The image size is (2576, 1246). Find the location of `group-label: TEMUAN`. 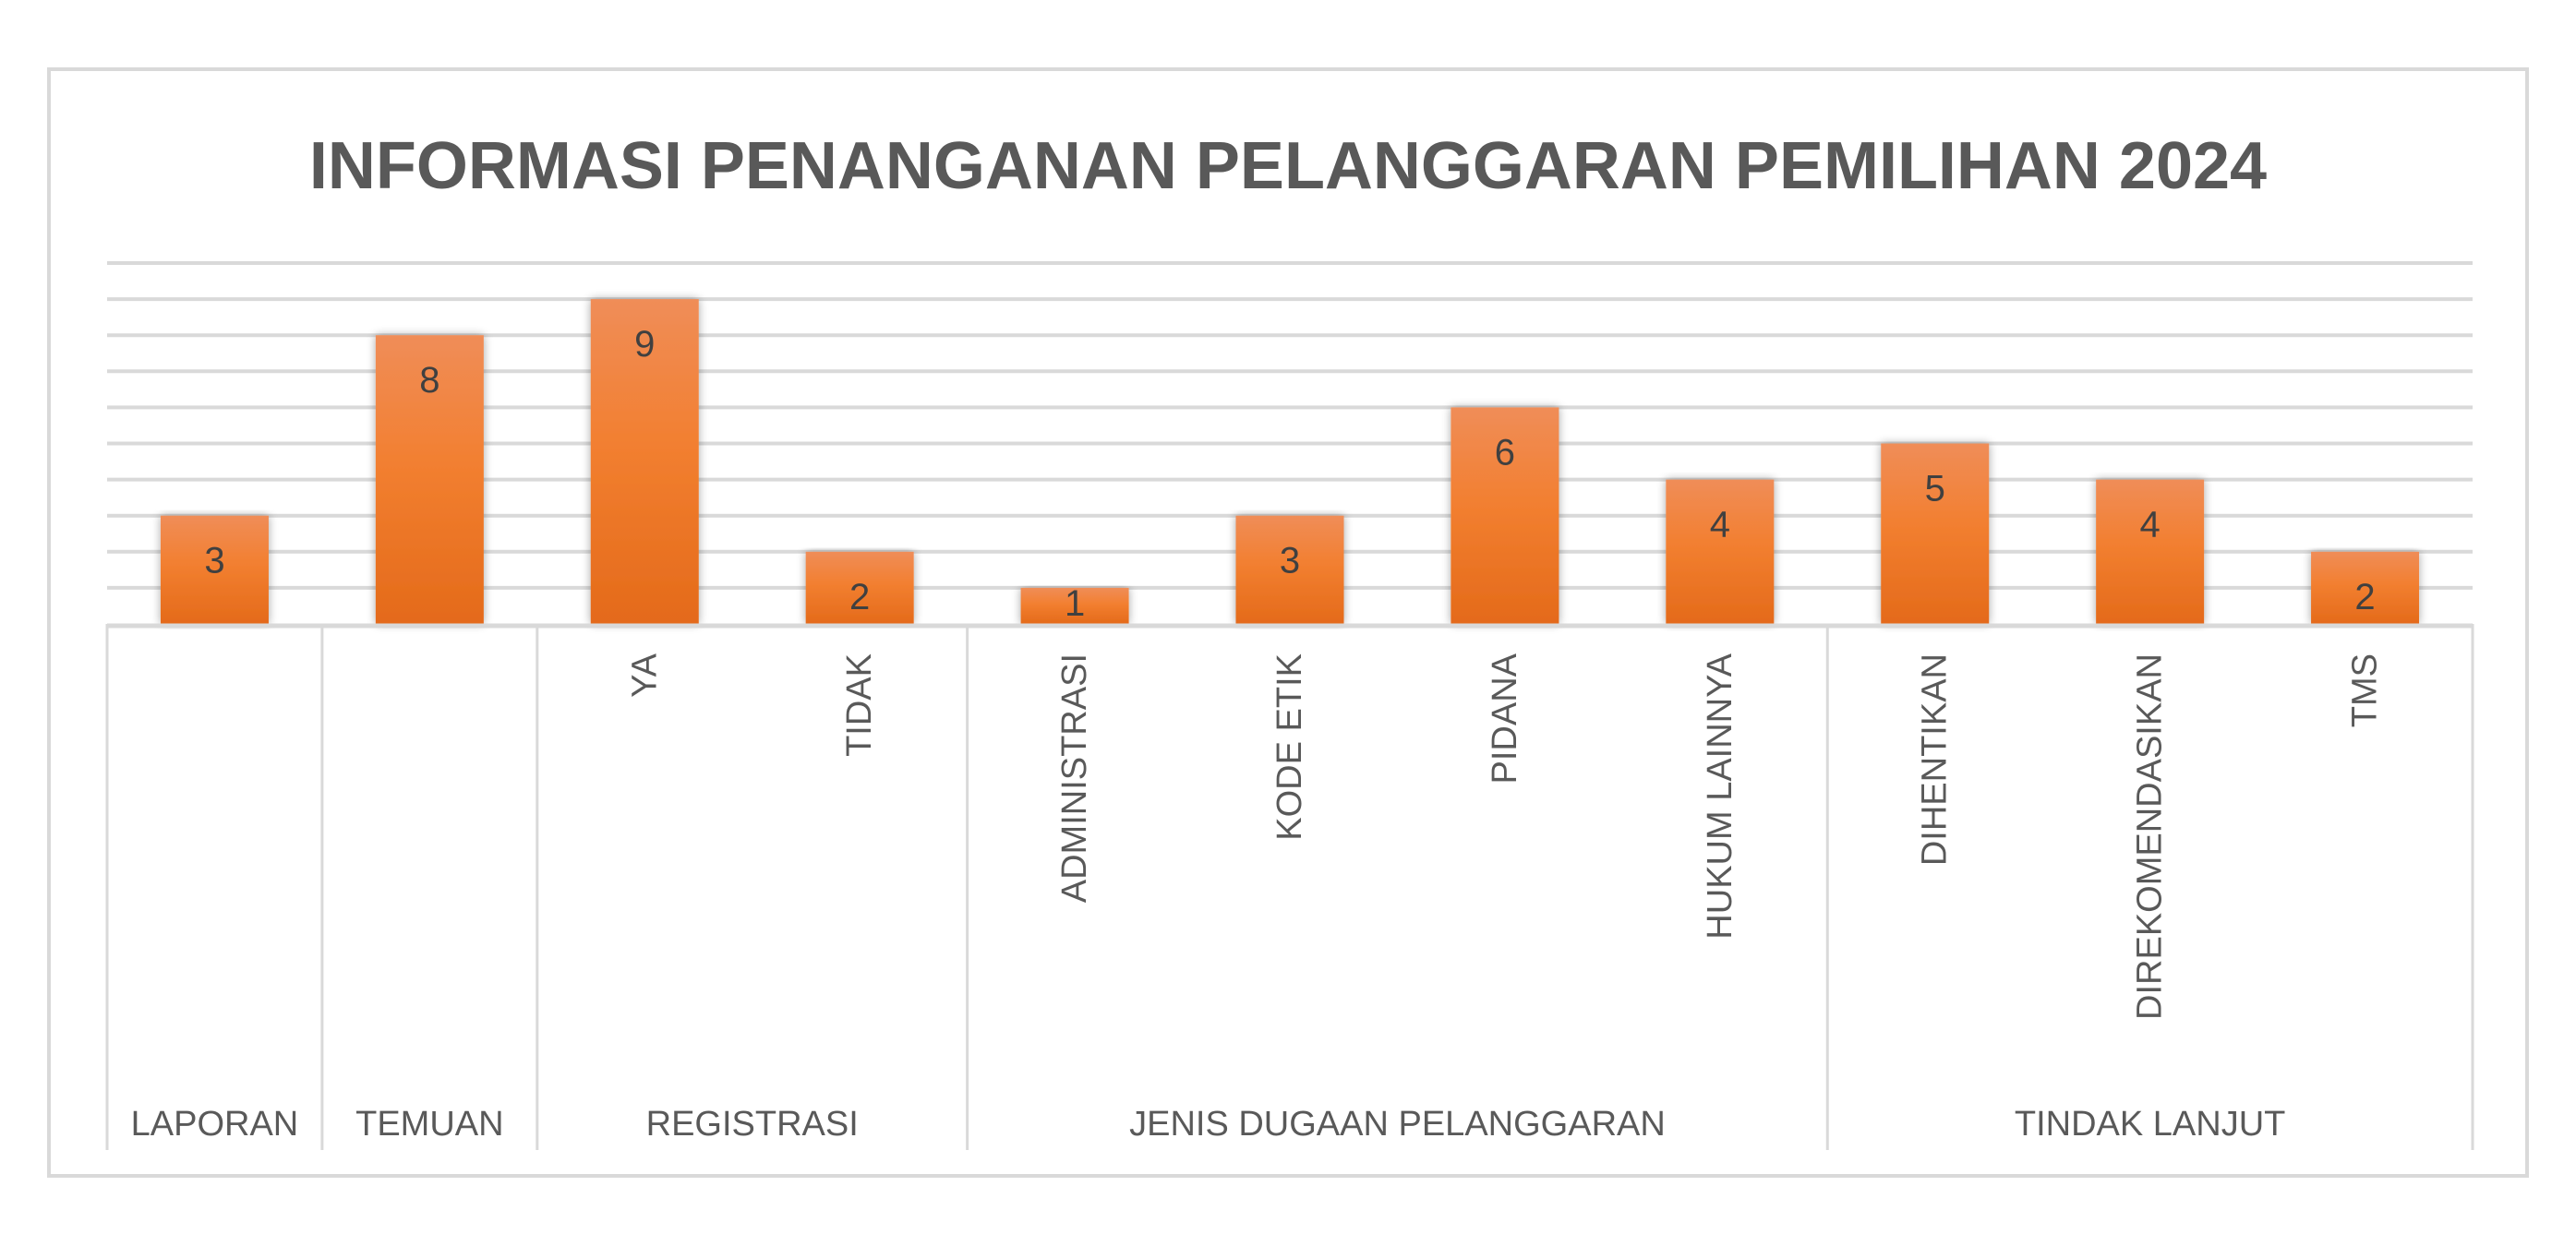

group-label: TEMUAN is located at coordinates (429, 1124).